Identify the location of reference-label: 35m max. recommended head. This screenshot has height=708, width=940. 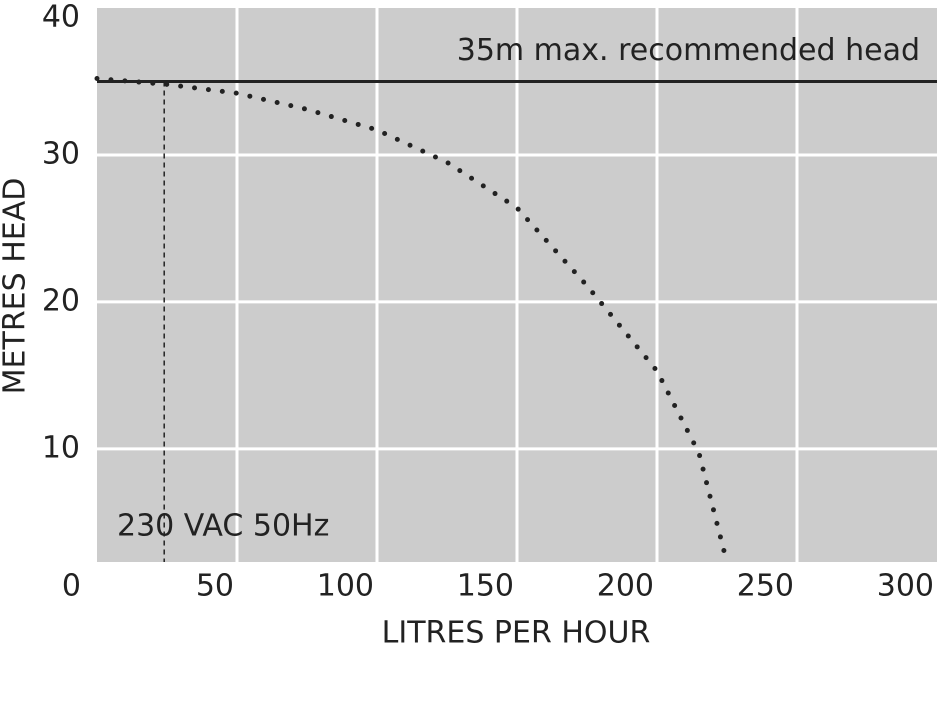
(688, 50).